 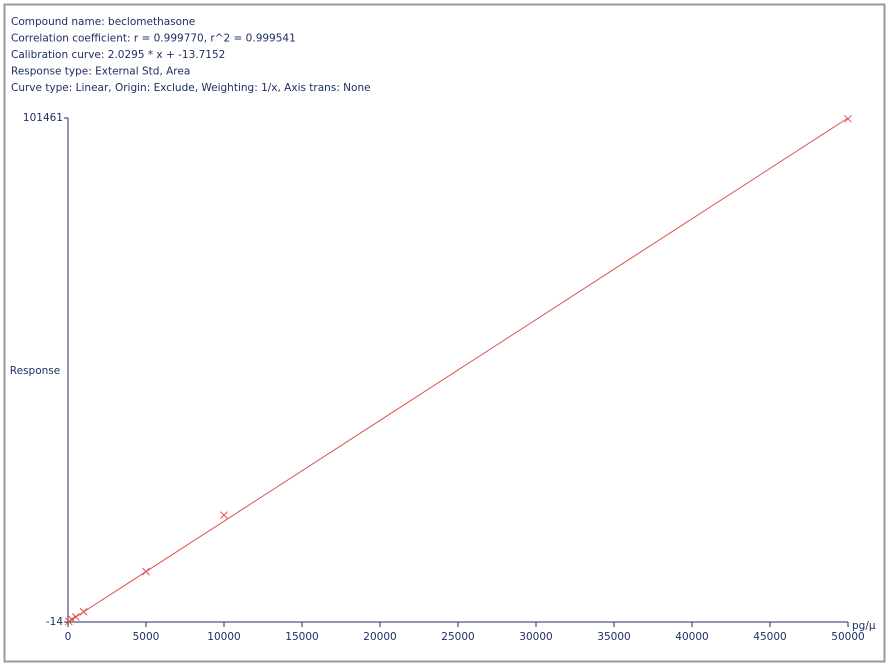 What do you see at coordinates (43, 118) in the screenshot?
I see `y-tick-label: 101461` at bounding box center [43, 118].